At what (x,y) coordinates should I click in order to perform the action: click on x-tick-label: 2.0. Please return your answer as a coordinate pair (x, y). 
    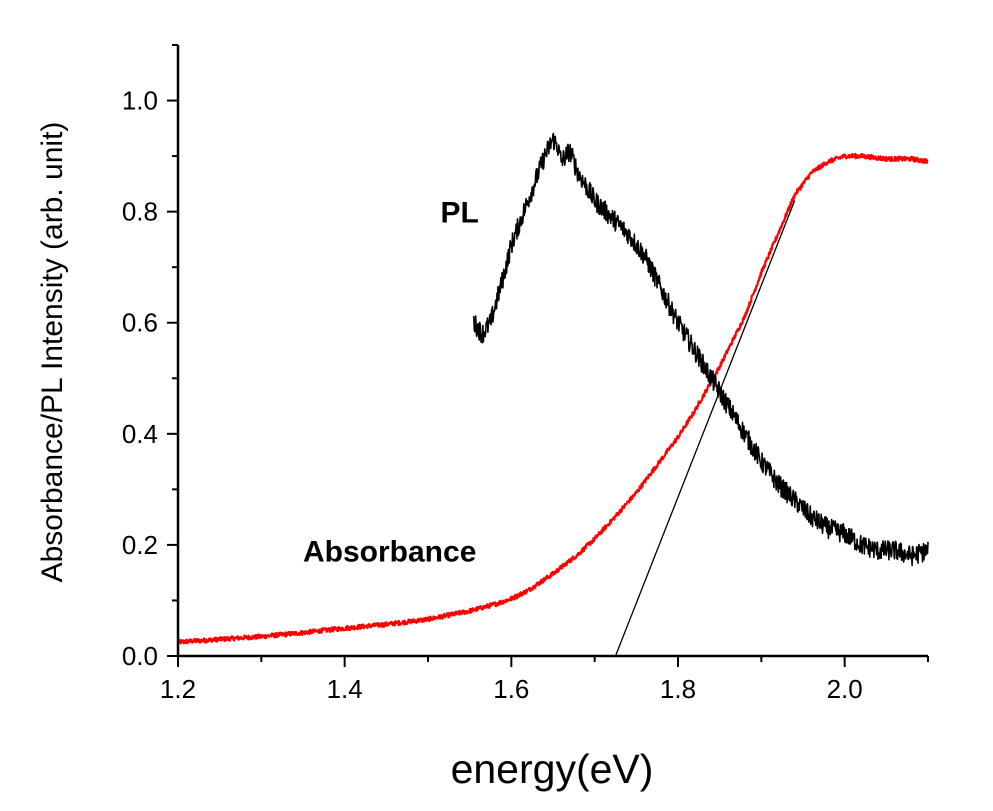
    Looking at the image, I should click on (845, 689).